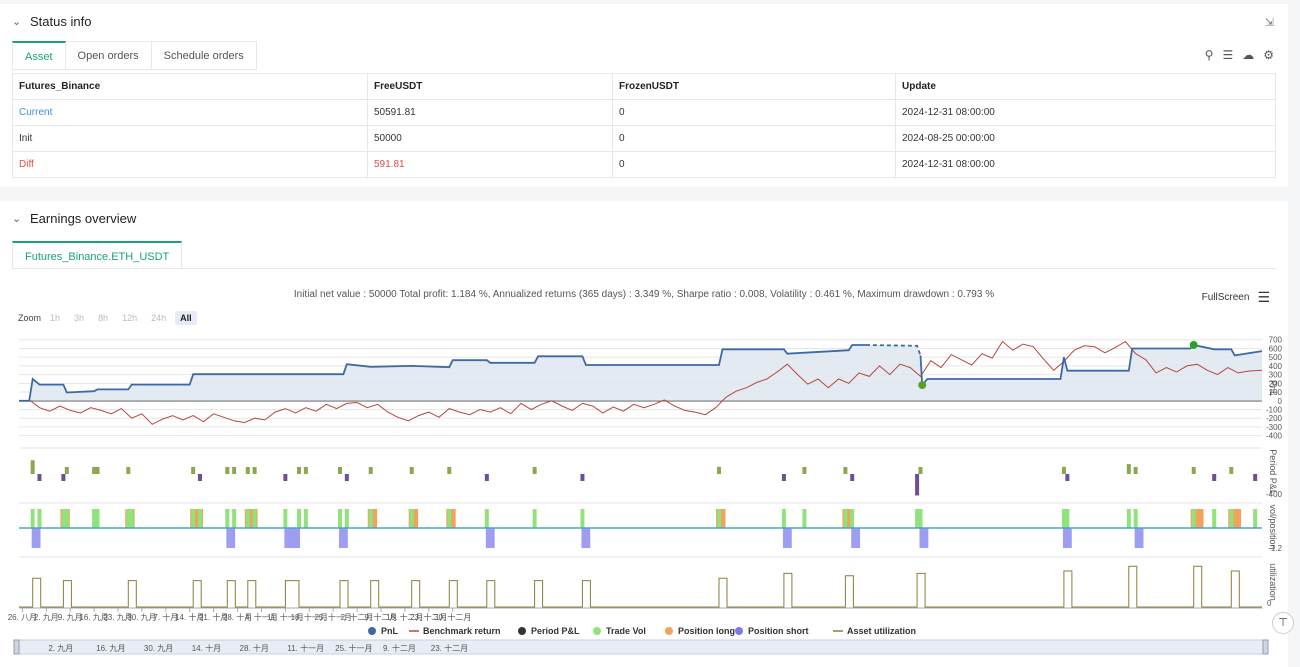  Describe the element at coordinates (404, 617) in the screenshot. I see `x-tick-label: 16. 十二月` at that location.